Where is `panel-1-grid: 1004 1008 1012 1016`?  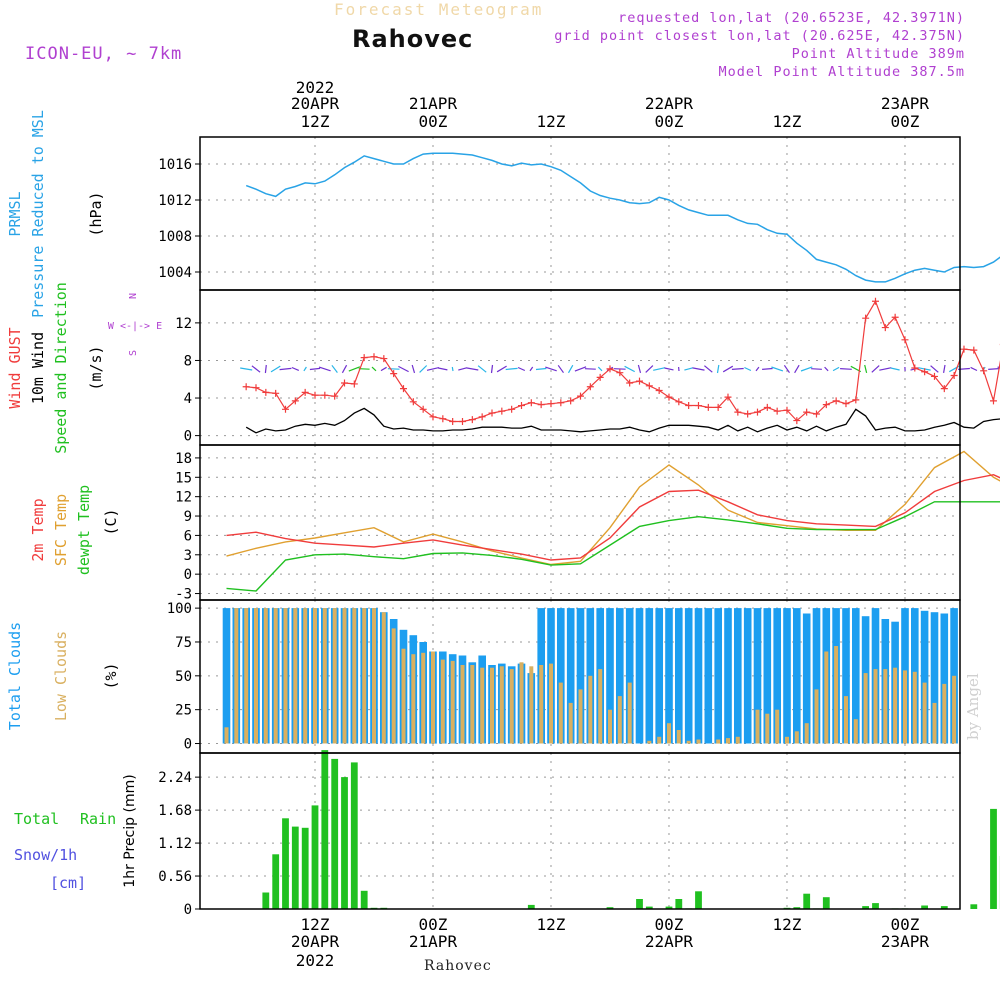 panel-1-grid: 1004 1008 1012 1016 is located at coordinates (559, 213).